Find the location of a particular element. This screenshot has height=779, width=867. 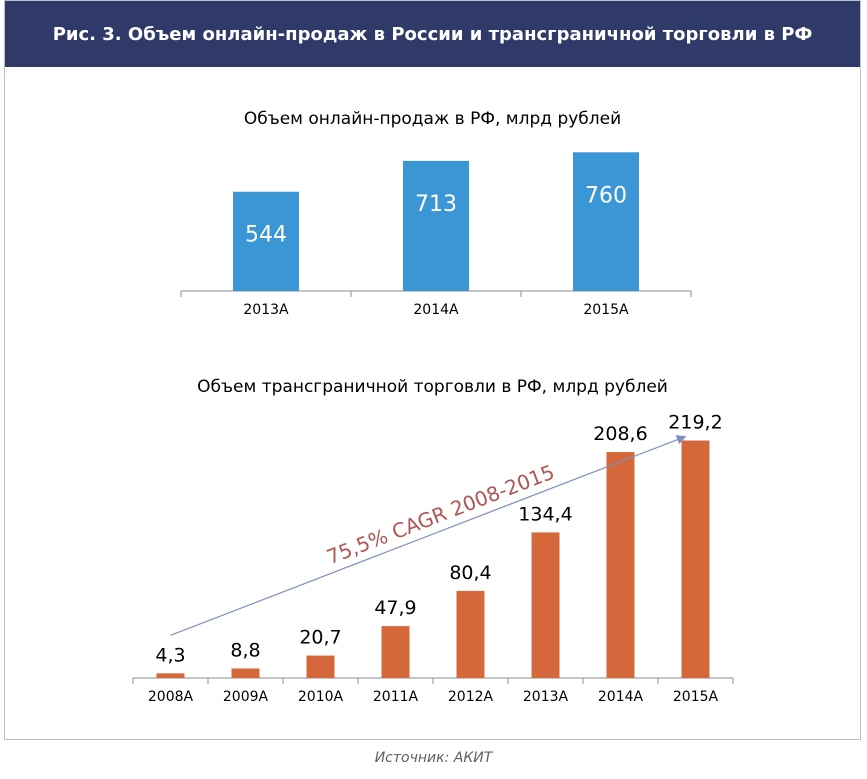

bar-2009A is located at coordinates (245, 673).